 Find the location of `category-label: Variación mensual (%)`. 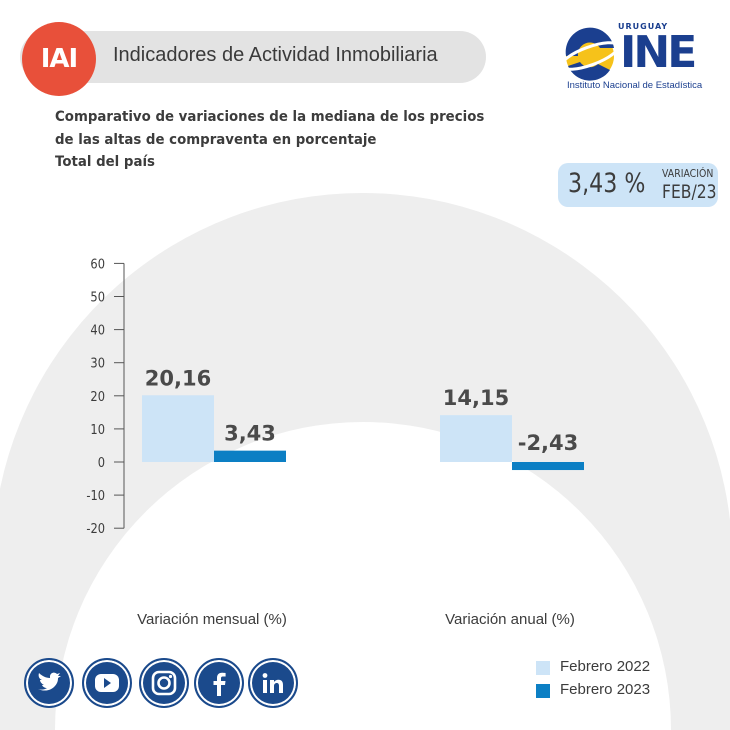

category-label: Variación mensual (%) is located at coordinates (212, 619).